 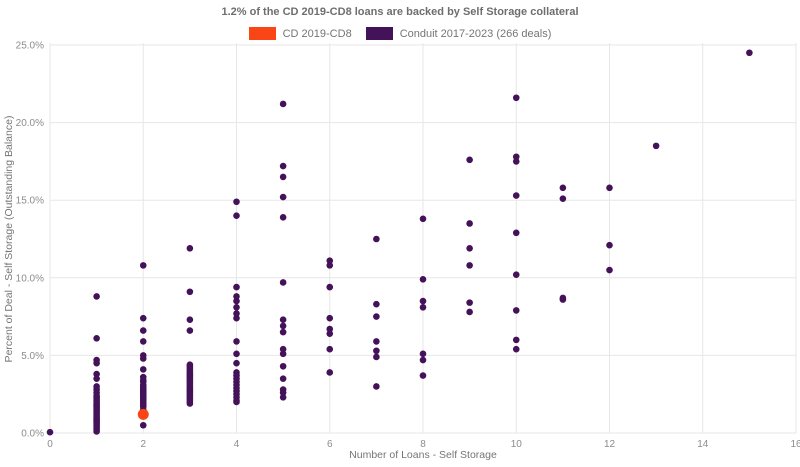 I want to click on x-tick-label: 14, so click(x=703, y=444).